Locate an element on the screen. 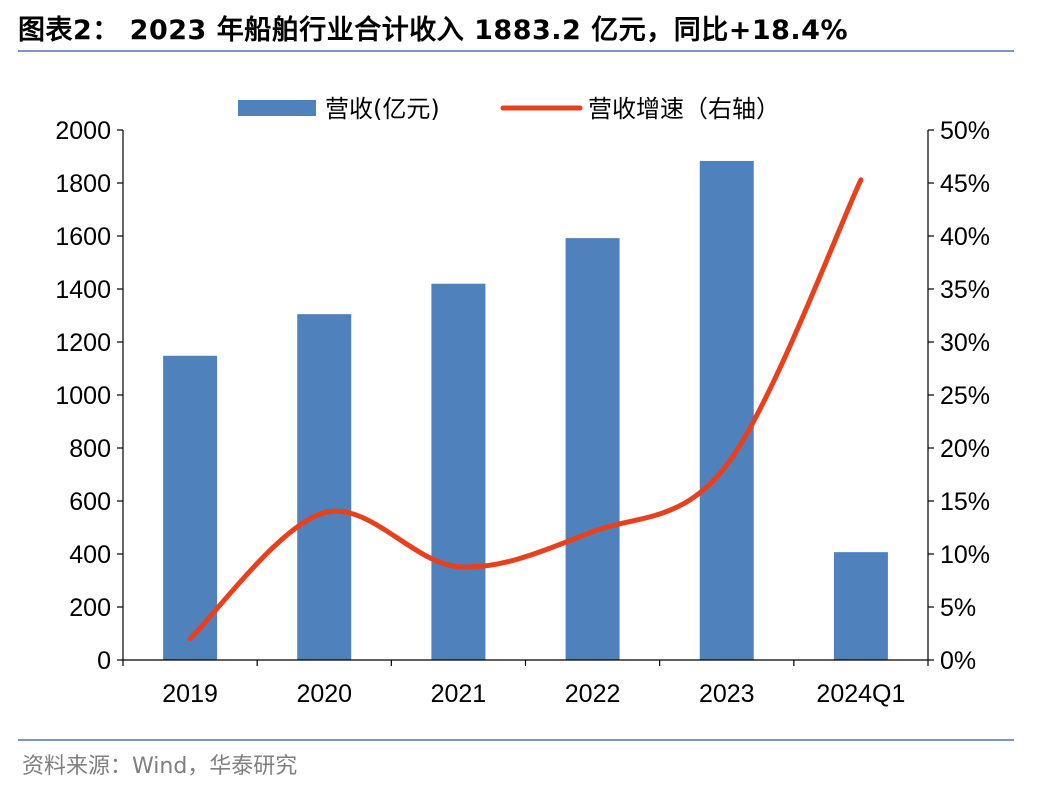 This screenshot has width=1048, height=792. right-tick-label: 15% is located at coordinates (965, 502).